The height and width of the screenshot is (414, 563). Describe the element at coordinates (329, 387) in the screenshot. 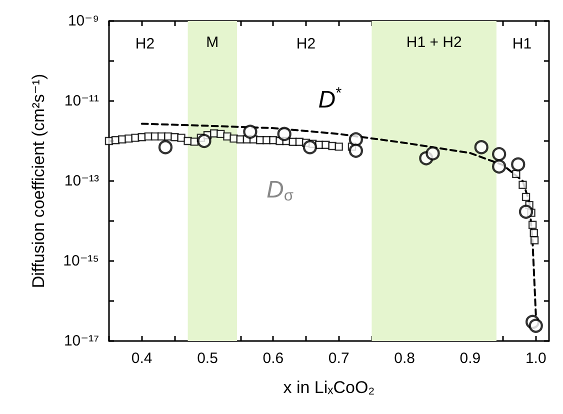

I see `x-axis-title: x in LiₓCoO₂` at that location.